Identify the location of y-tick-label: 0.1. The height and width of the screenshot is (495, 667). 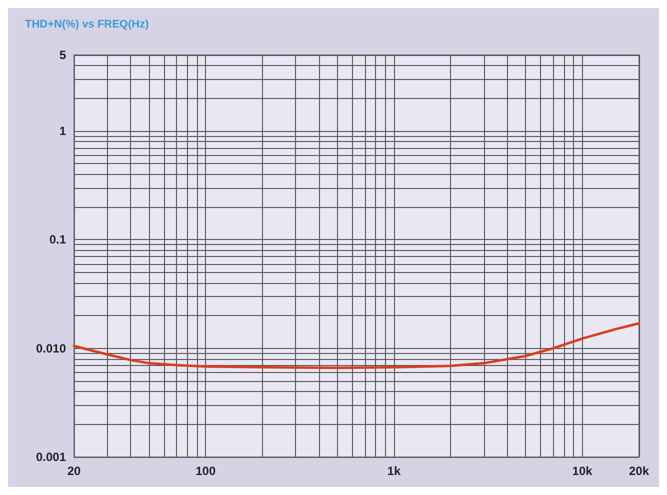
(57, 239).